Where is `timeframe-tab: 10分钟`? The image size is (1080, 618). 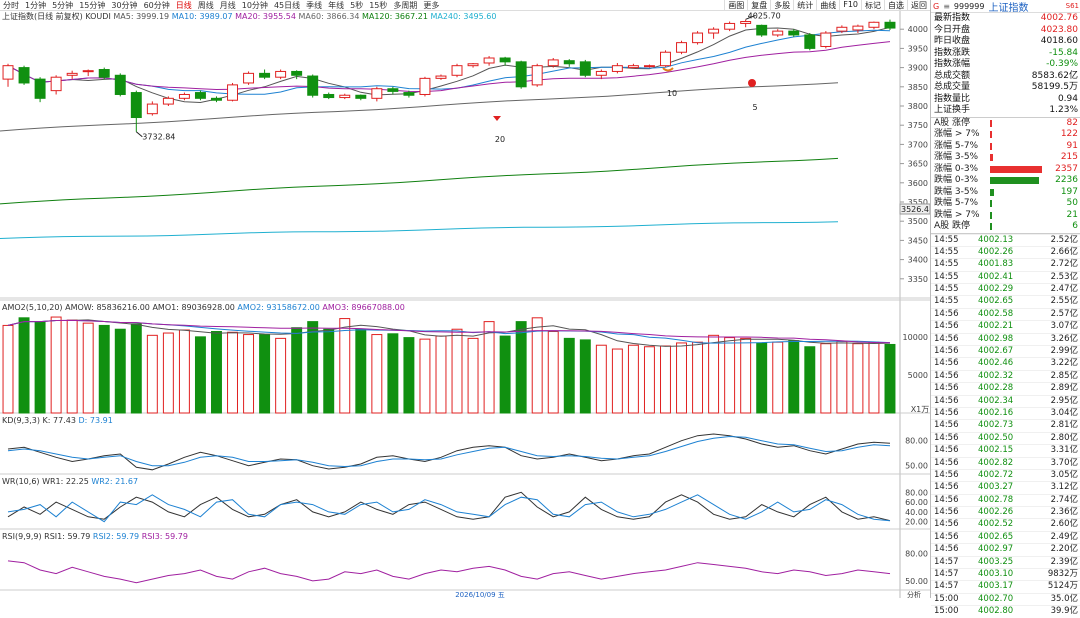 timeframe-tab: 10分钟 is located at coordinates (254, 5).